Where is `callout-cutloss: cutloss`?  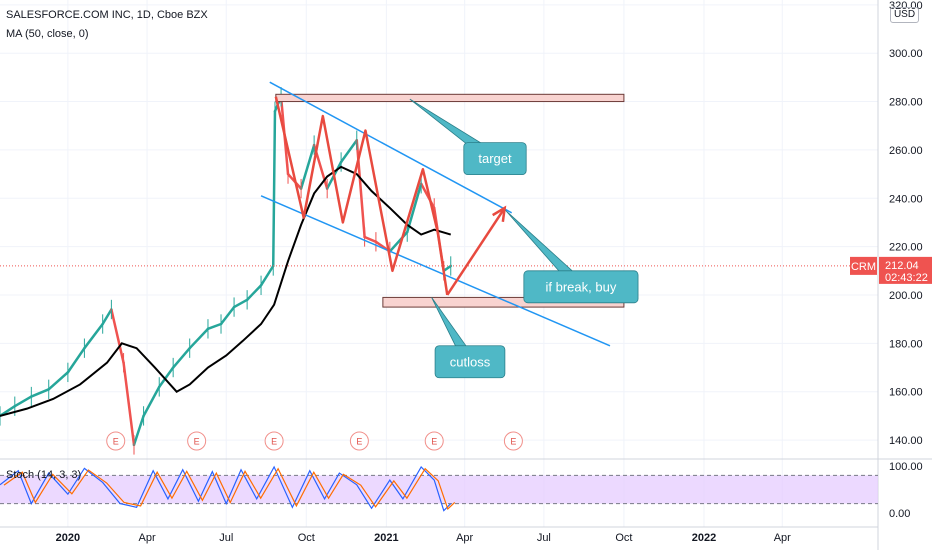
callout-cutloss: cutloss is located at coordinates (468, 338).